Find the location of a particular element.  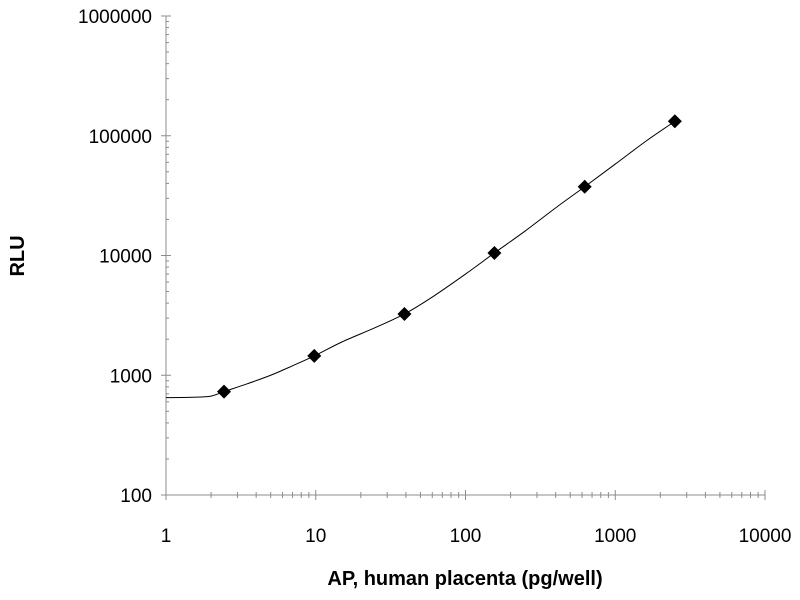

y-tick-label: 100000 is located at coordinates (120, 137).